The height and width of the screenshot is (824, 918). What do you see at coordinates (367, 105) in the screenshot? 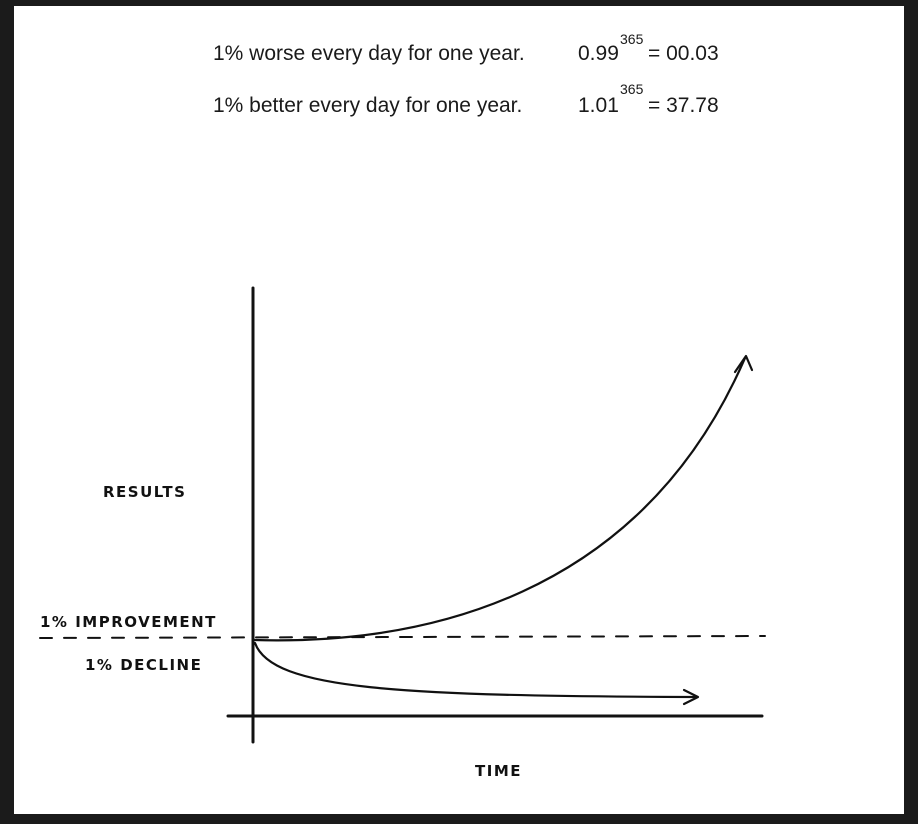
I see `equation-text: 1% better every day for one year.` at bounding box center [367, 105].